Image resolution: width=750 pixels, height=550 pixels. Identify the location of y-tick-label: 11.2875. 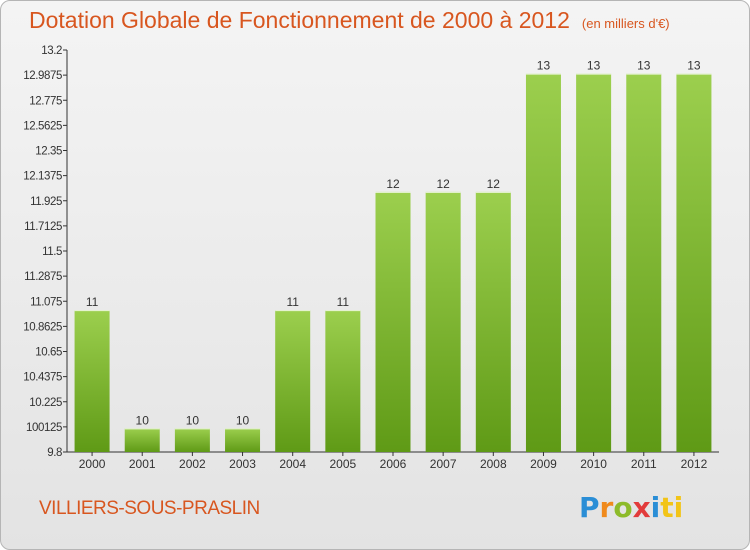
(43, 277).